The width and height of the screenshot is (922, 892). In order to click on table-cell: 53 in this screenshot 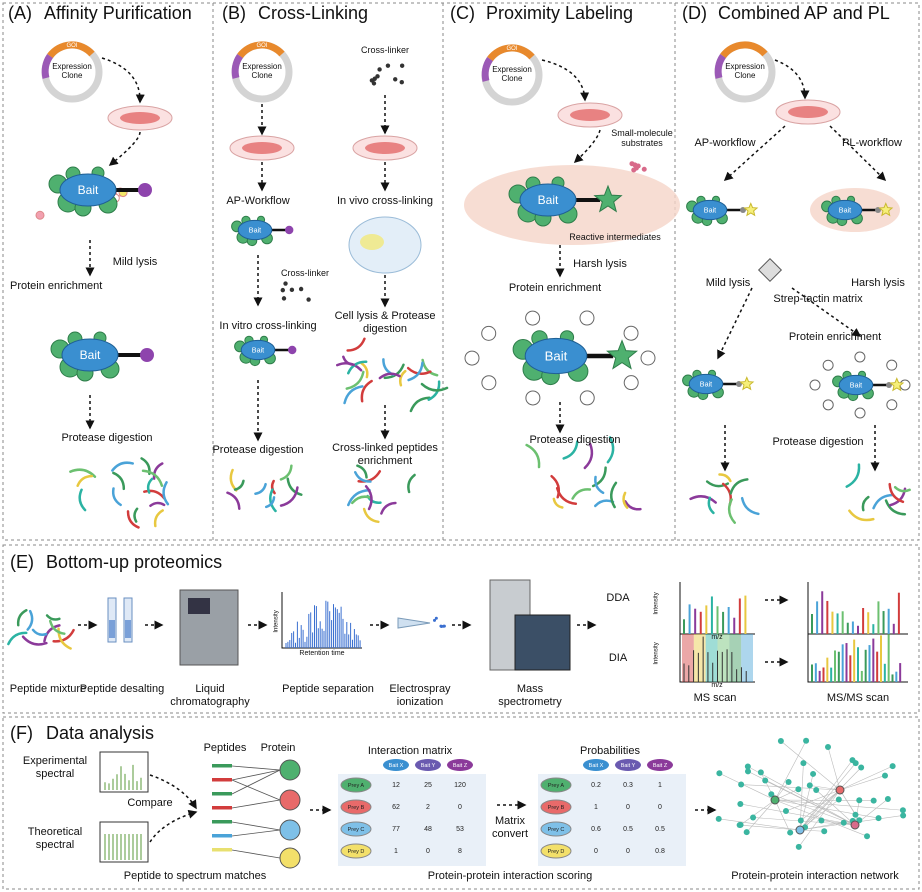, I will do `click(460, 829)`.